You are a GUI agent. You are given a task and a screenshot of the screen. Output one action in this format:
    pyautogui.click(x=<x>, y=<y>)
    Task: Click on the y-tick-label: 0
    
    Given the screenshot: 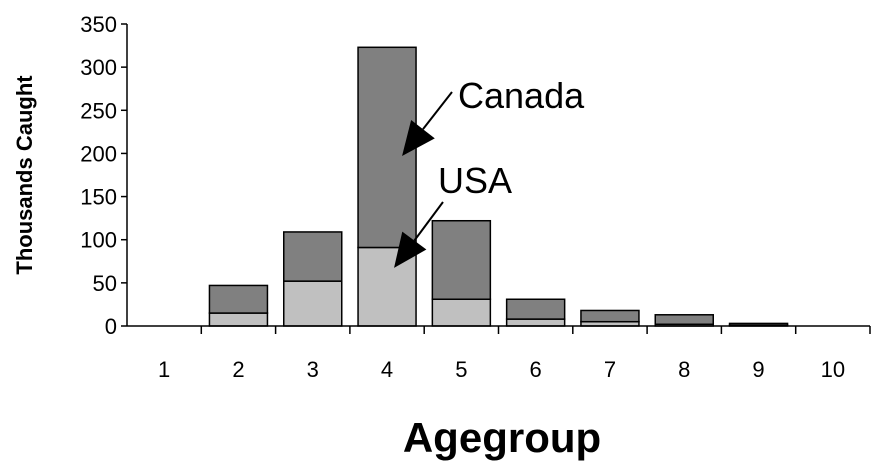 What is the action you would take?
    pyautogui.click(x=111, y=326)
    